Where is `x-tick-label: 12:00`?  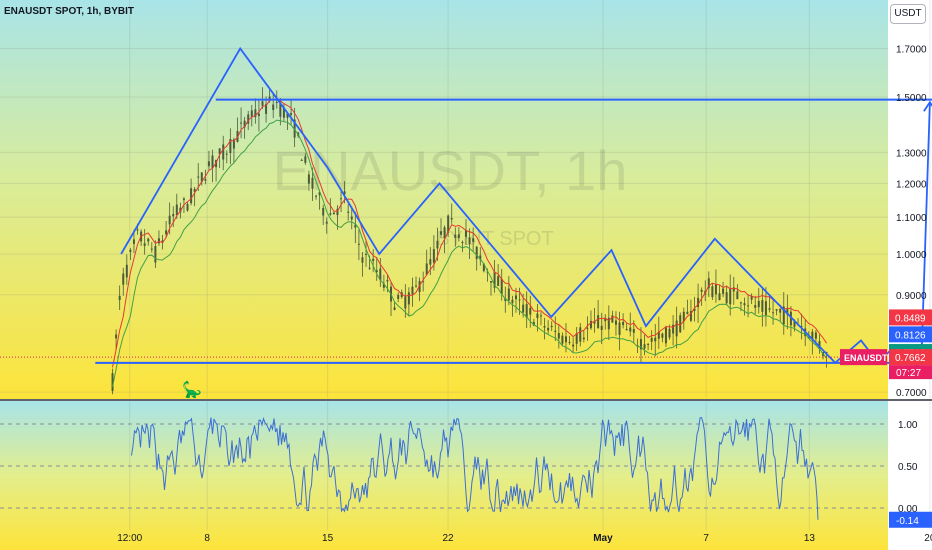 x-tick-label: 12:00 is located at coordinates (129, 538).